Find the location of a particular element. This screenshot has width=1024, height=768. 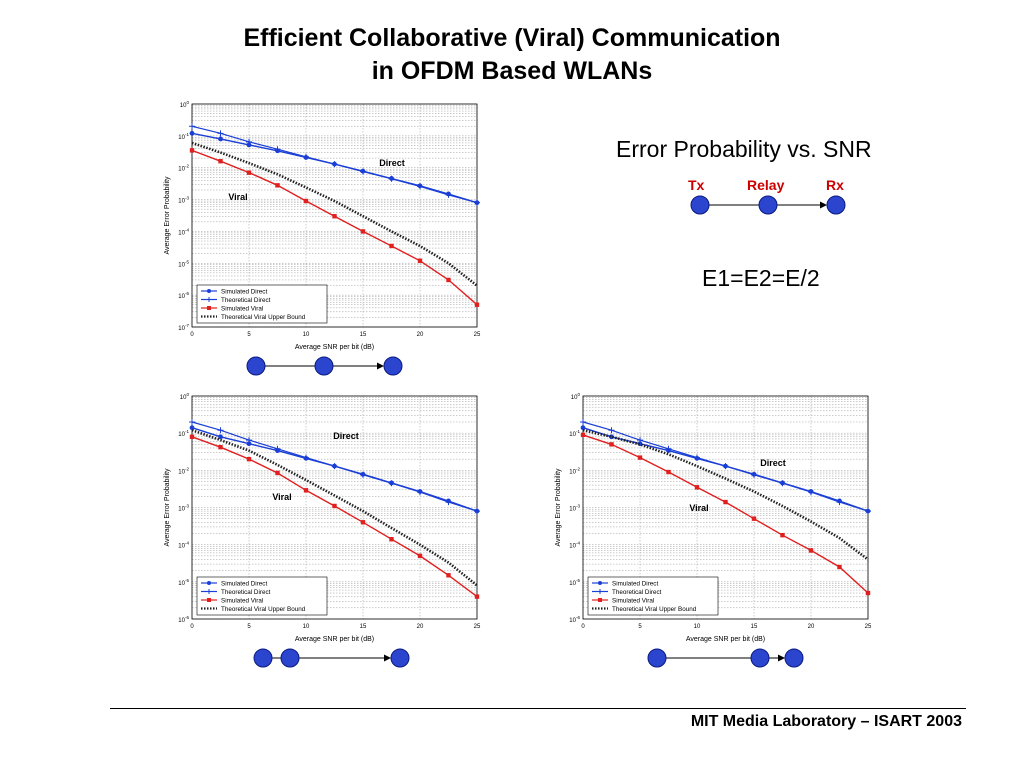

y-tick-label: 10⁻² is located at coordinates (183, 168).